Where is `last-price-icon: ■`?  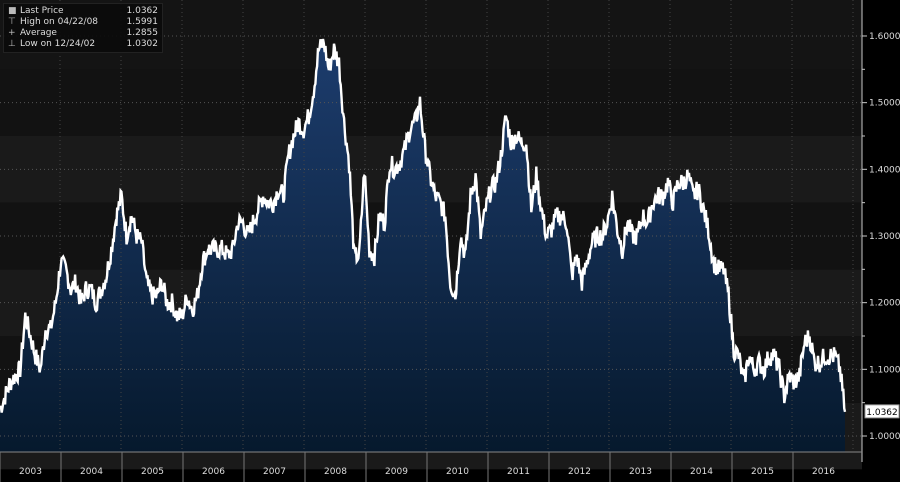
last-price-icon: ■ is located at coordinates (12, 11).